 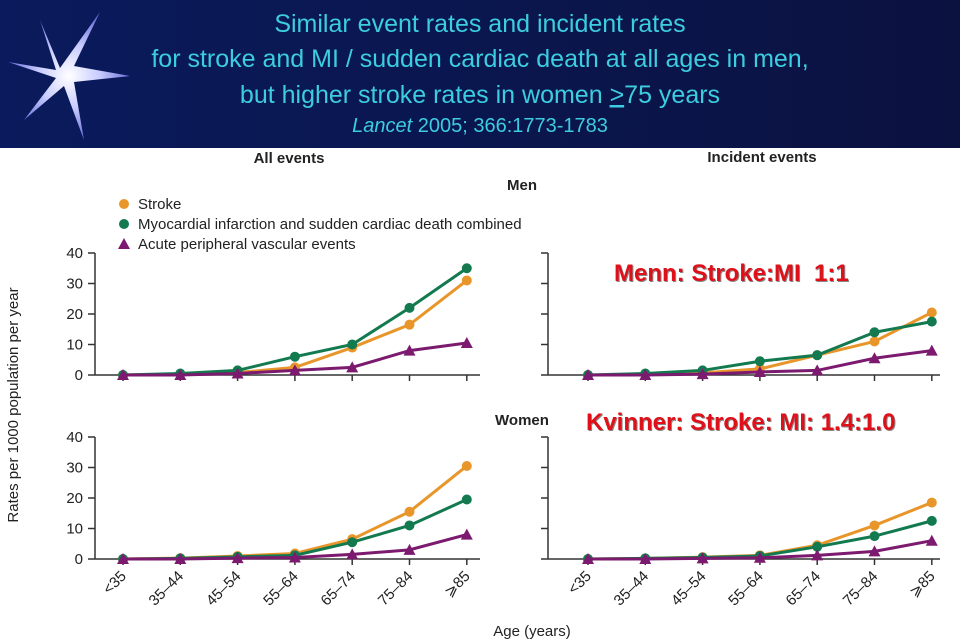 I want to click on reference-part: 2005; 366:1773-1783, so click(x=510, y=126).